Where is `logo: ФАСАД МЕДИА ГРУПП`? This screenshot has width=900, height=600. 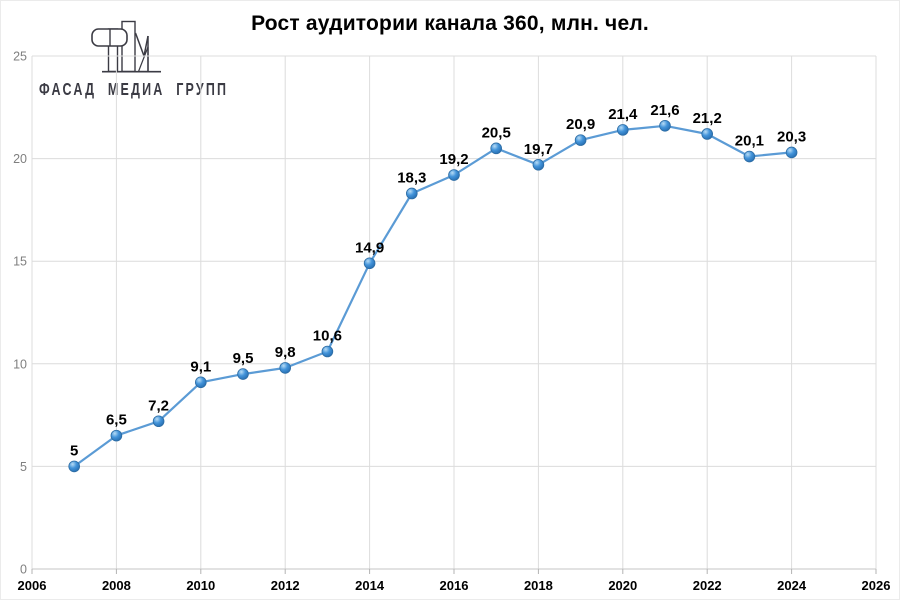 logo: ФАСАД МЕДИА ГРУПП is located at coordinates (132, 56).